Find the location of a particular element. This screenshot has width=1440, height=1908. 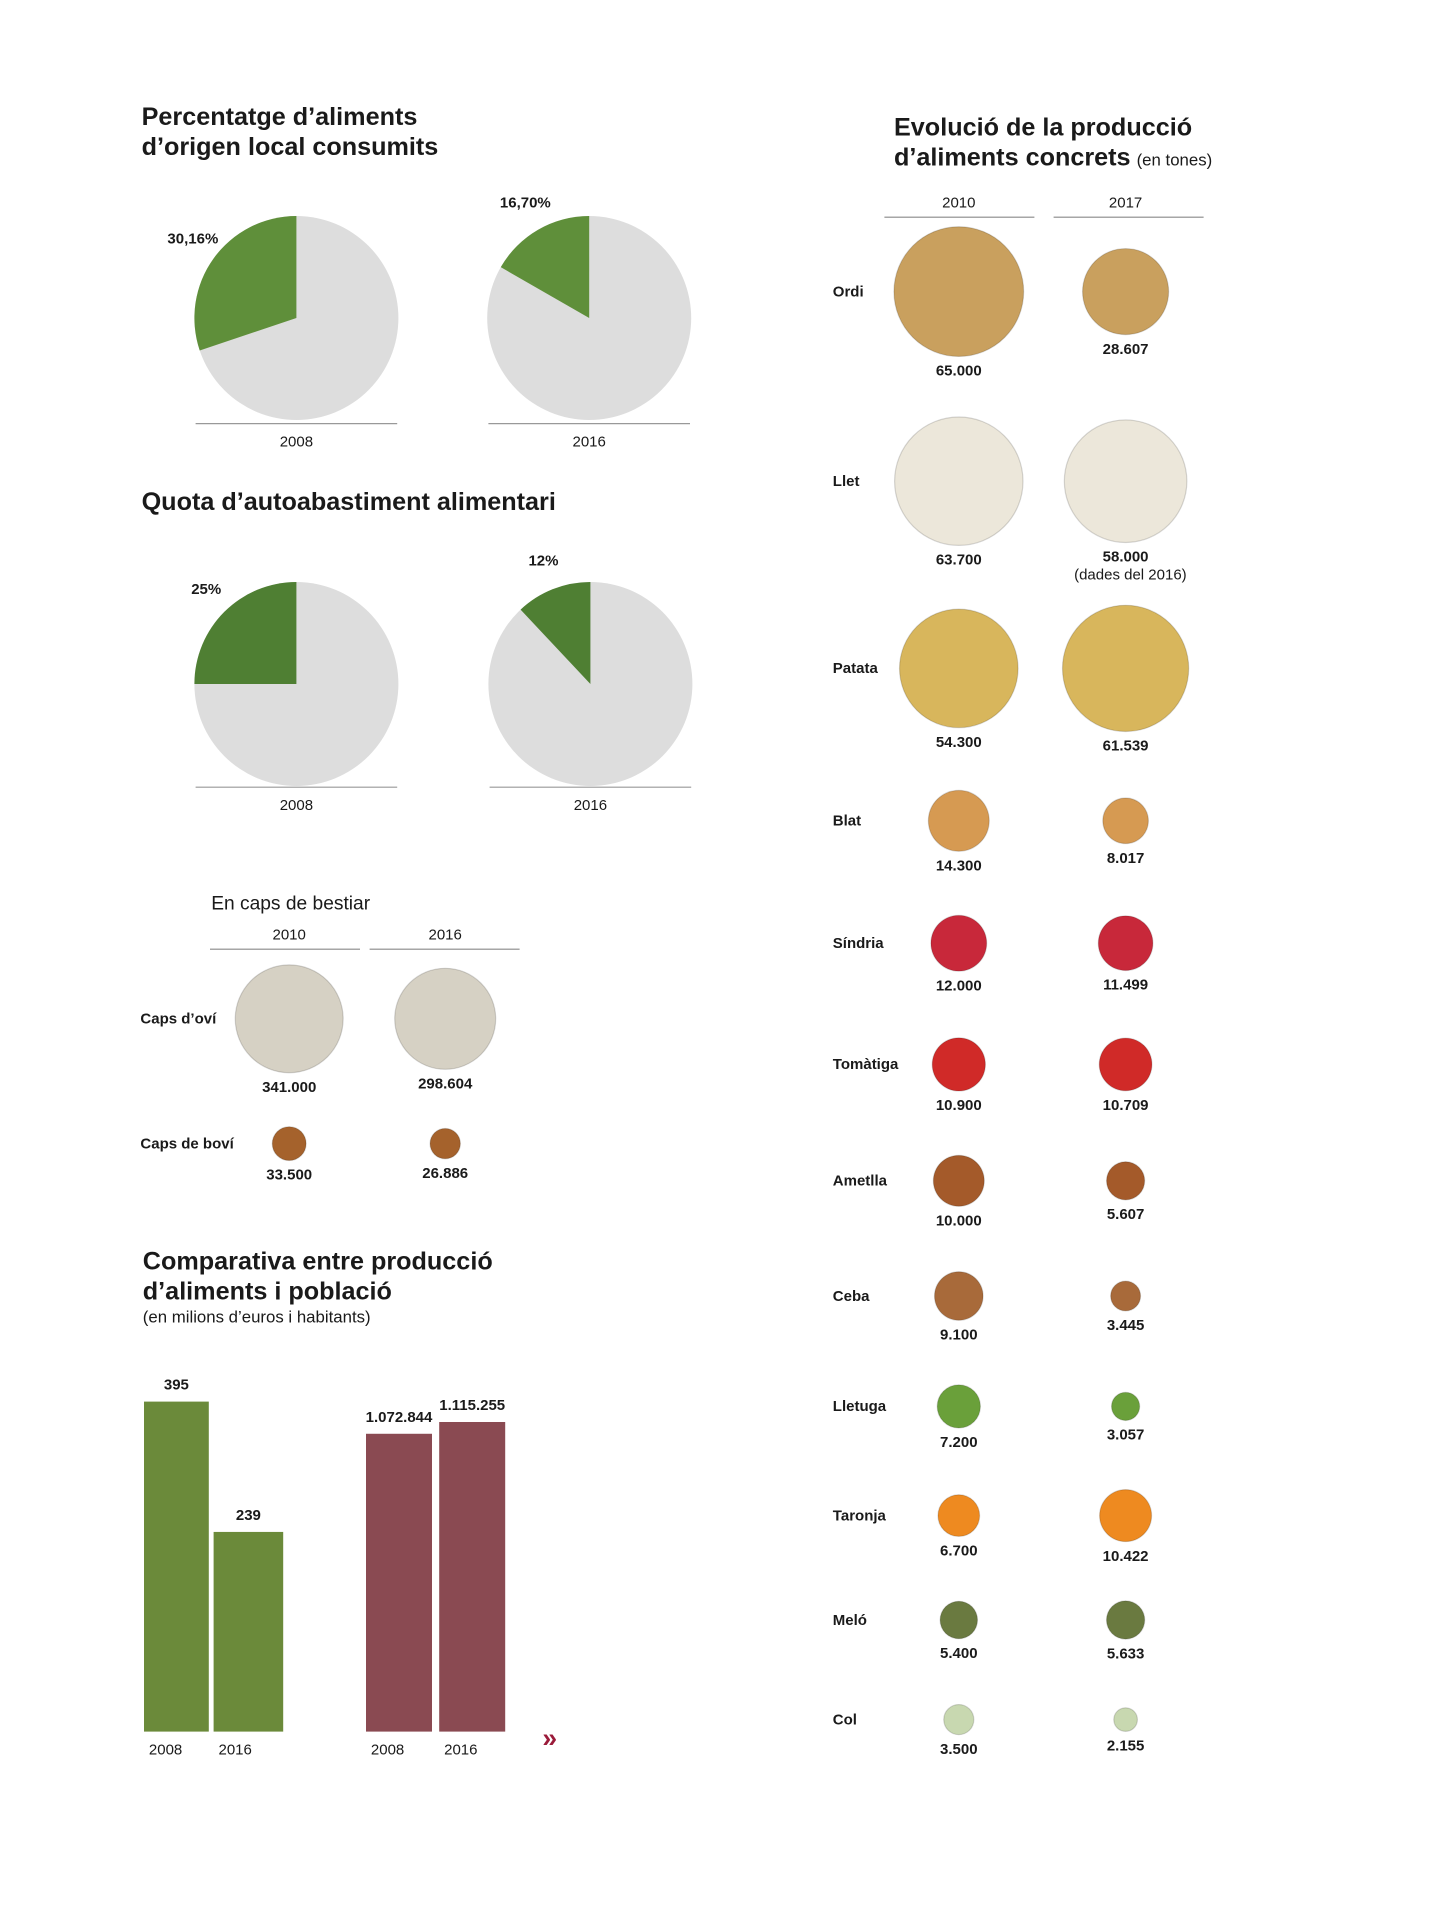

value-label: 11.499 is located at coordinates (1125, 985).